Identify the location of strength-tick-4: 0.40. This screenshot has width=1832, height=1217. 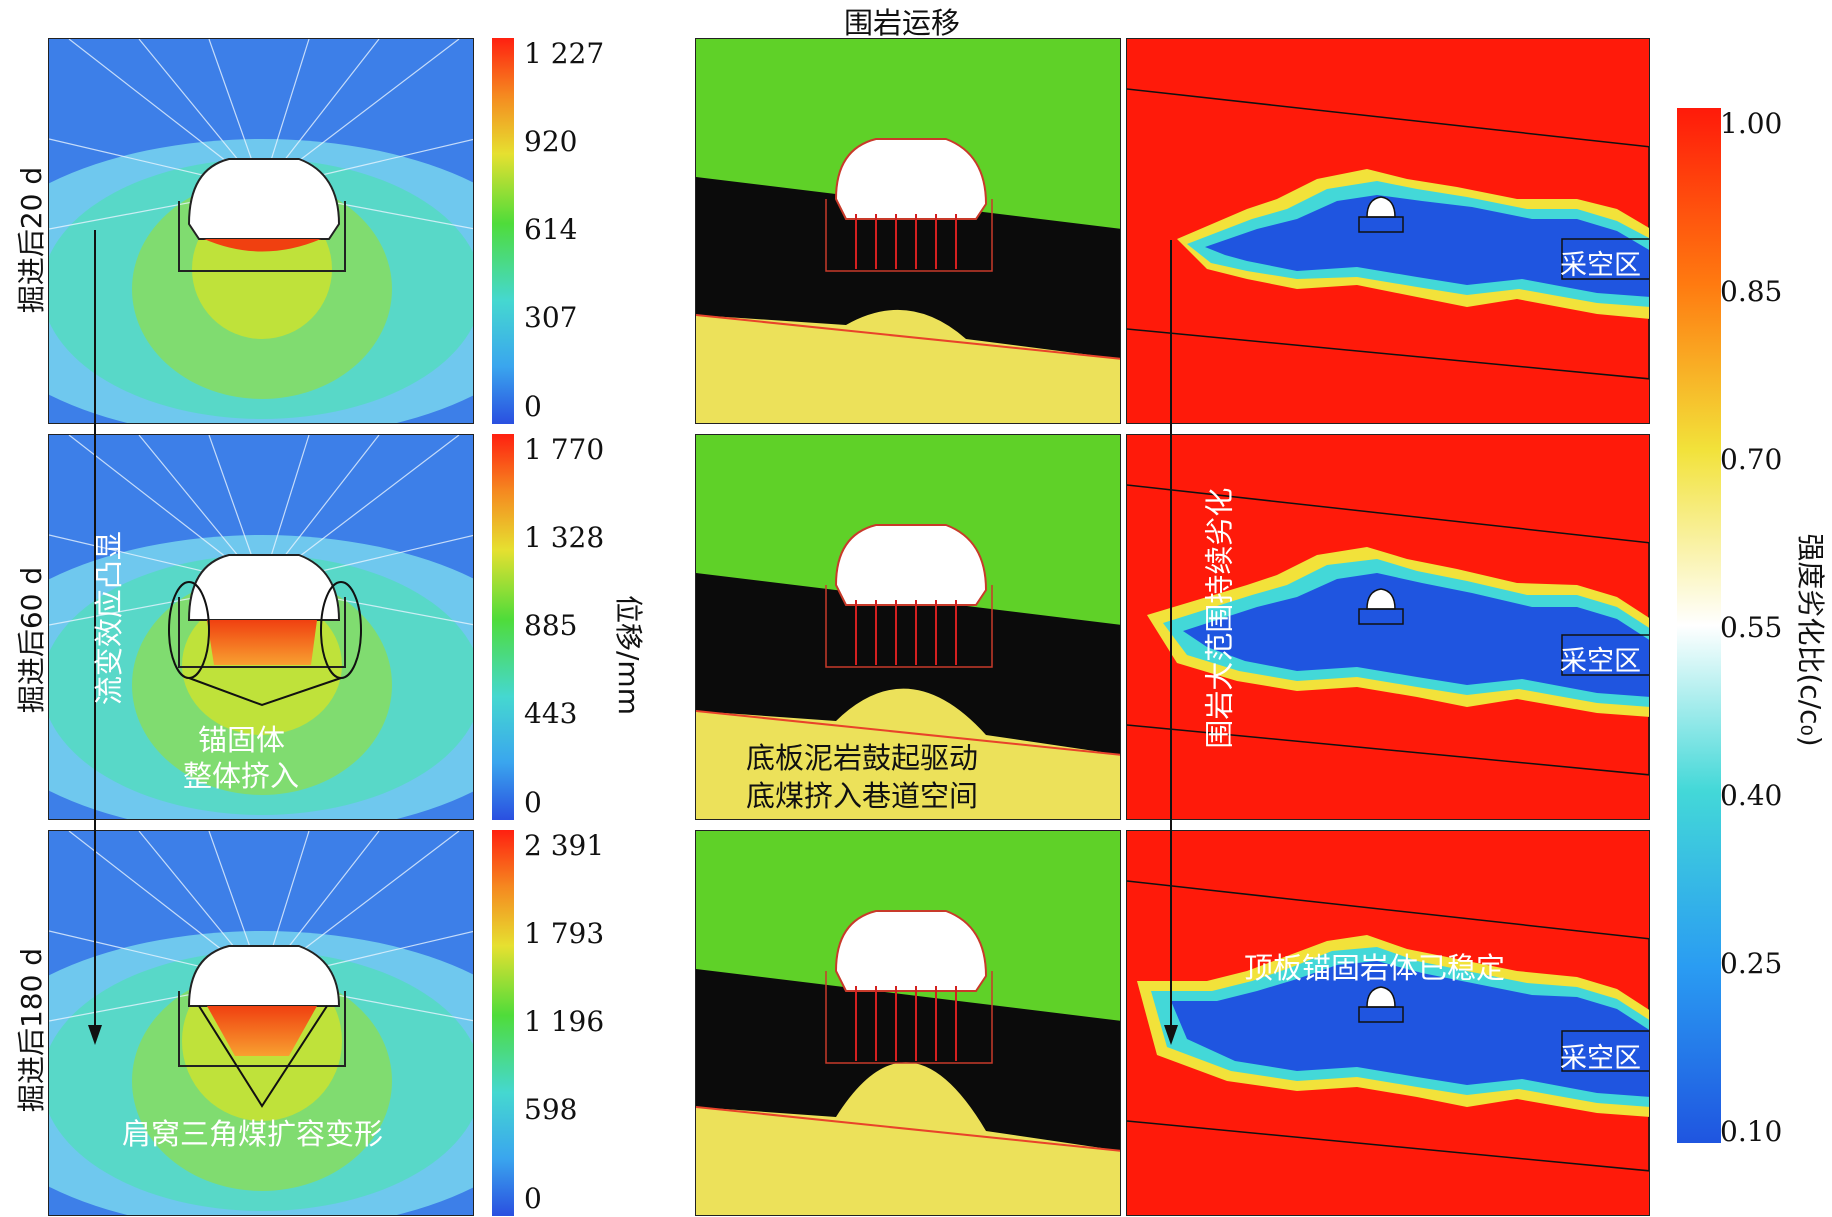
(1751, 795).